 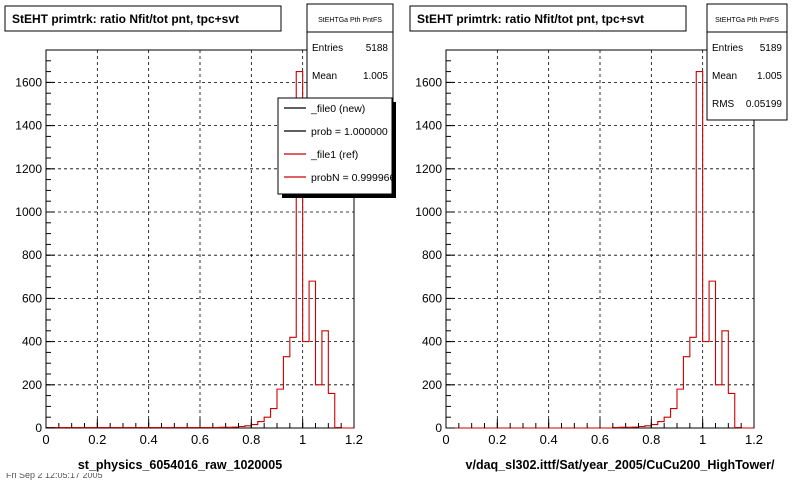 What do you see at coordinates (771, 48) in the screenshot?
I see `stats-value: 5189` at bounding box center [771, 48].